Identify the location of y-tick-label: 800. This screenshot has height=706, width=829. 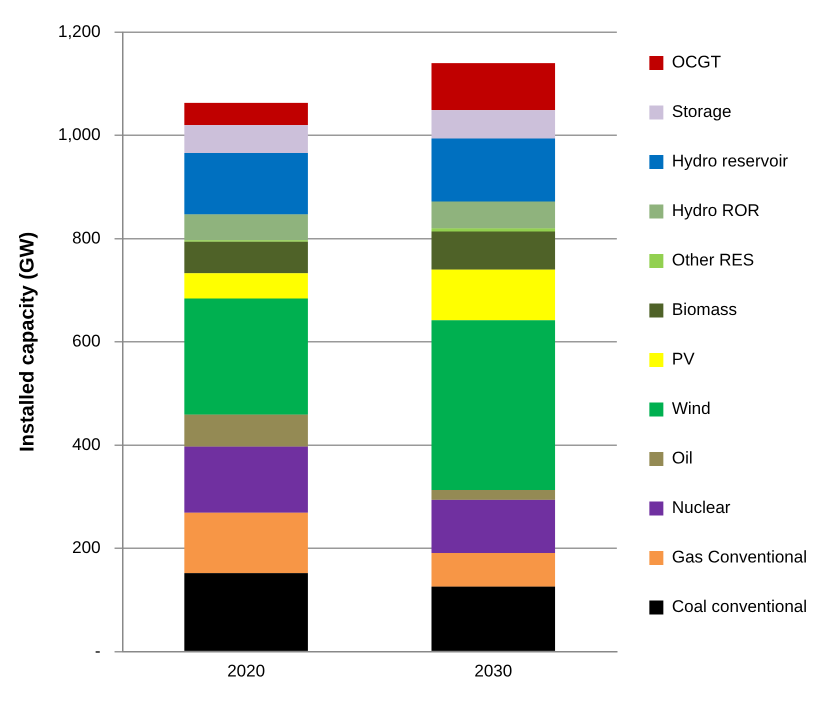
(86, 238).